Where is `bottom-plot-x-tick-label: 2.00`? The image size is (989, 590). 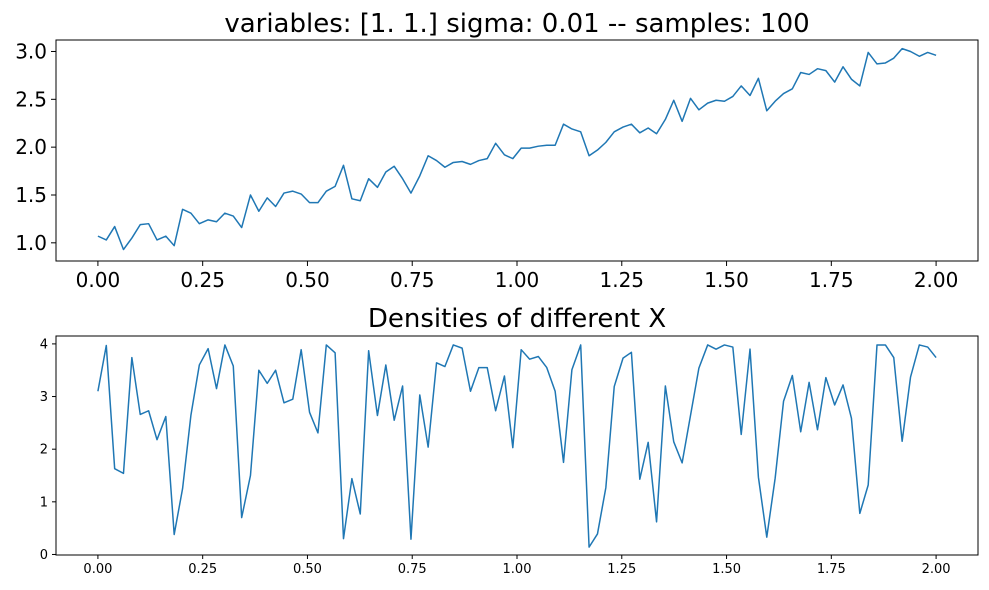 bottom-plot-x-tick-label: 2.00 is located at coordinates (936, 569).